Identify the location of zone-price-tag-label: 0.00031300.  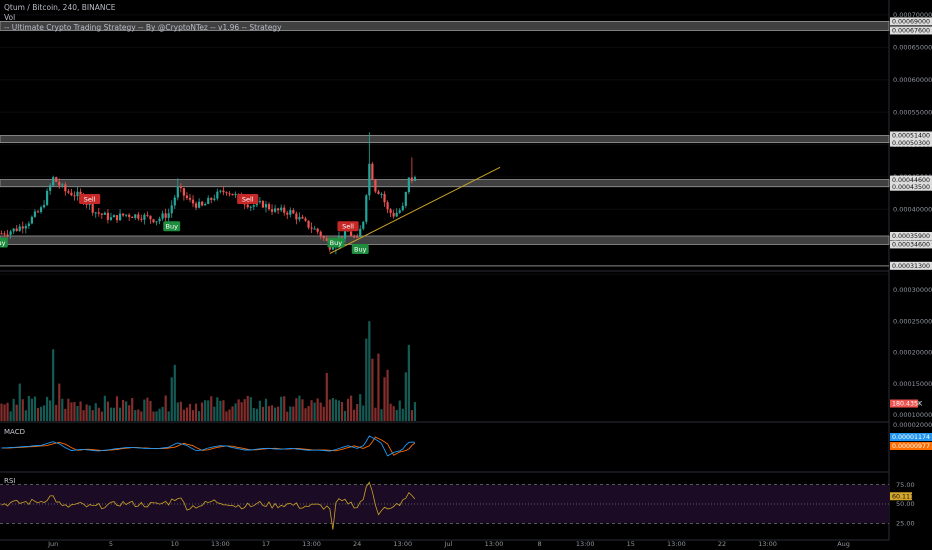
(911, 266).